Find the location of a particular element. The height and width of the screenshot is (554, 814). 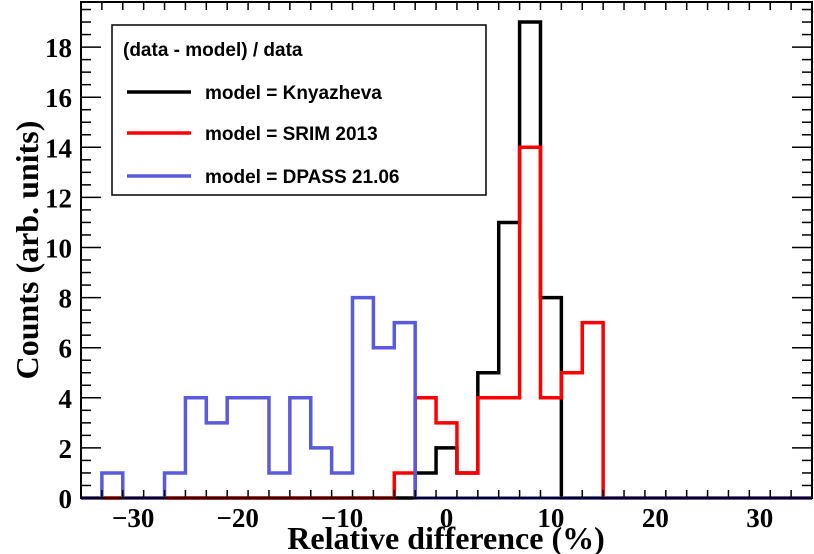

x-tick-label: 30 is located at coordinates (759, 518).